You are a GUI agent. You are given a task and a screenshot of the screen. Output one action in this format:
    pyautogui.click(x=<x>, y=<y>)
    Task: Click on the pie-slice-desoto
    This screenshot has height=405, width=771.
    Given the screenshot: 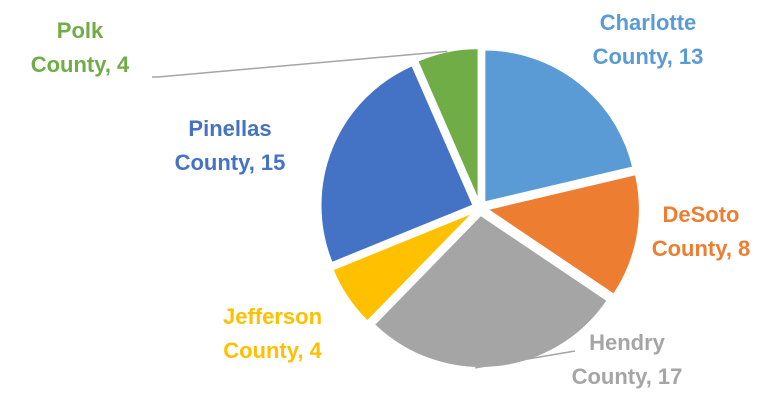 What is the action you would take?
    pyautogui.click(x=562, y=234)
    